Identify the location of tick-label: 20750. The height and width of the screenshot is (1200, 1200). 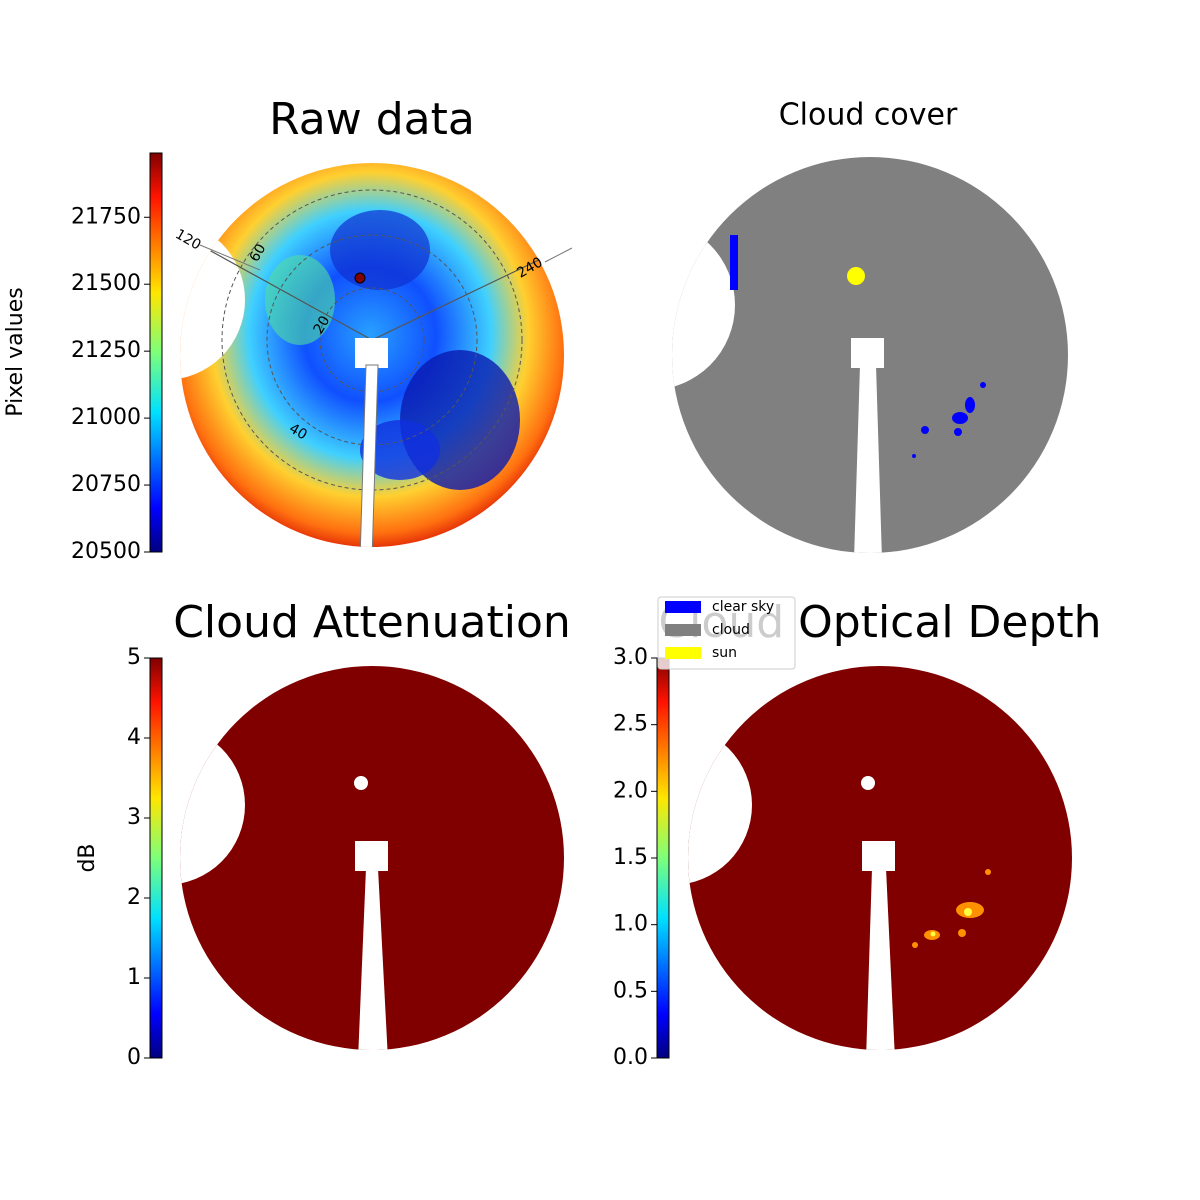
(106, 484).